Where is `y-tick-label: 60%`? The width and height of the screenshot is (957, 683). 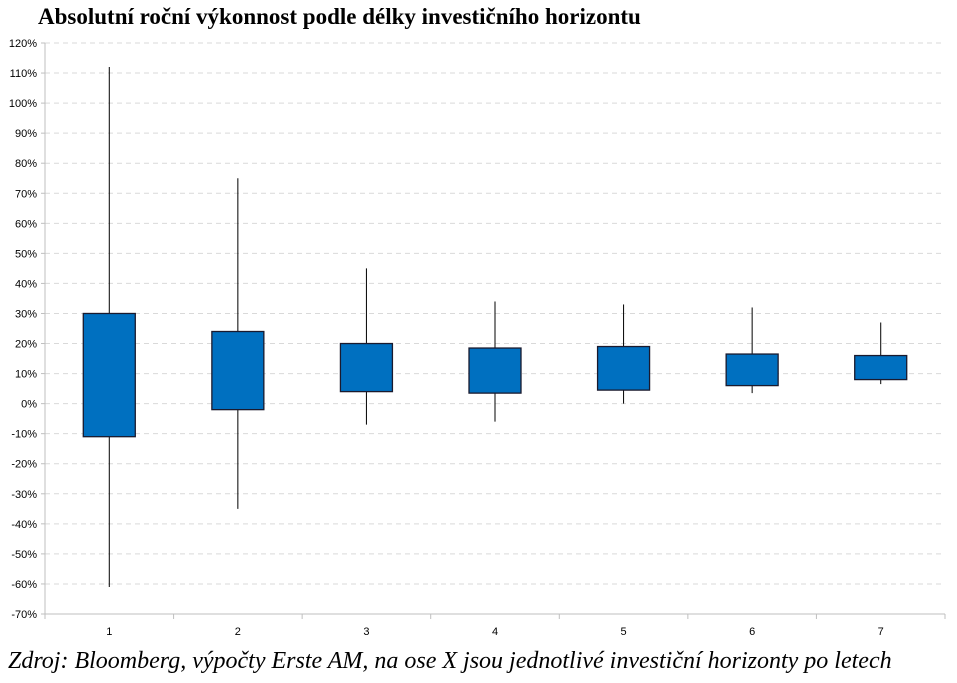
y-tick-label: 60% is located at coordinates (26, 224).